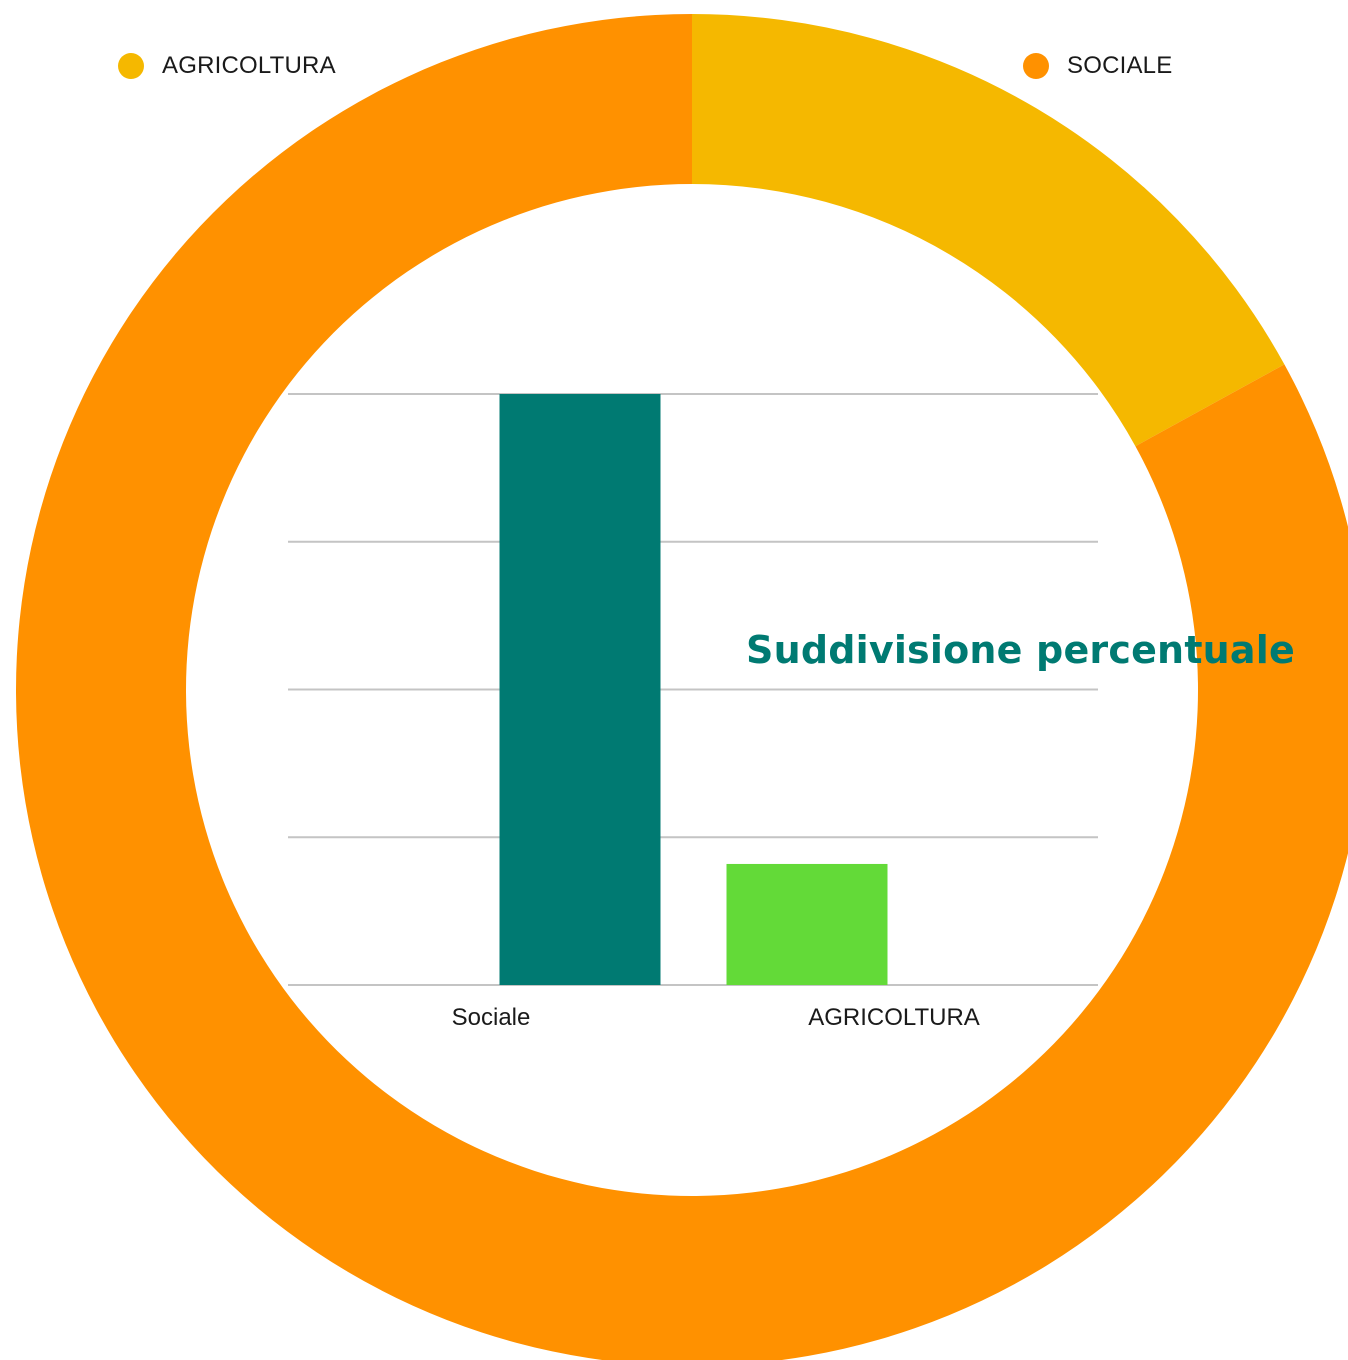  Describe the element at coordinates (131, 66) in the screenshot. I see `legend-swatch-agricoltura` at that location.